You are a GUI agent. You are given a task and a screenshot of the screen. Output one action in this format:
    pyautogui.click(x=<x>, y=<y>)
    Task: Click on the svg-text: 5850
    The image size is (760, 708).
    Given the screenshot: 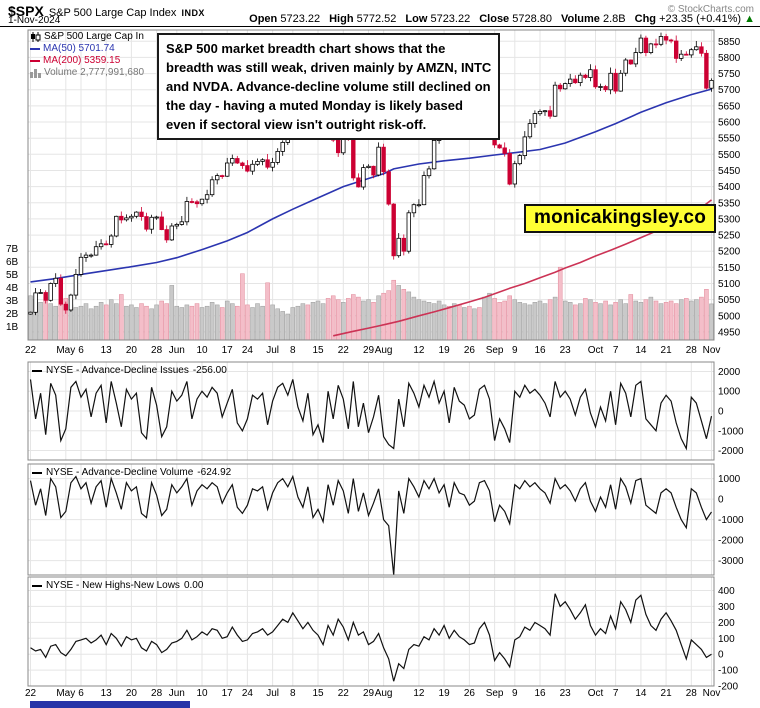 What is the action you would take?
    pyautogui.click(x=729, y=42)
    